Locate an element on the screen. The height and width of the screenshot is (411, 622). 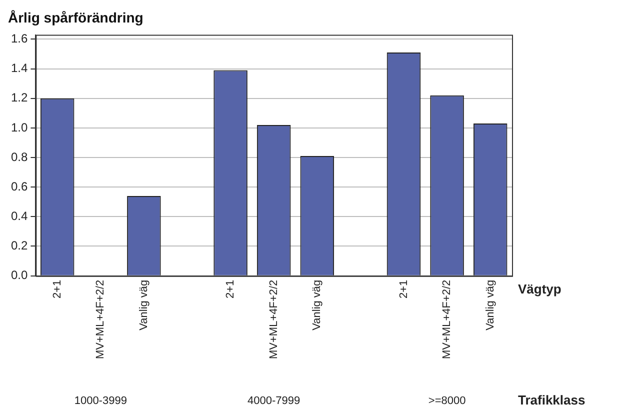
y-tick-label: 0.8 is located at coordinates (19, 157).